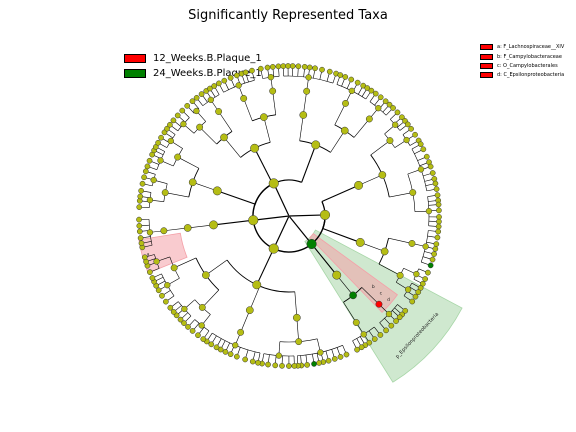  What do you see at coordinates (527, 66) in the screenshot?
I see `clade-label-c: c: O_Campylobacterales` at bounding box center [527, 66].